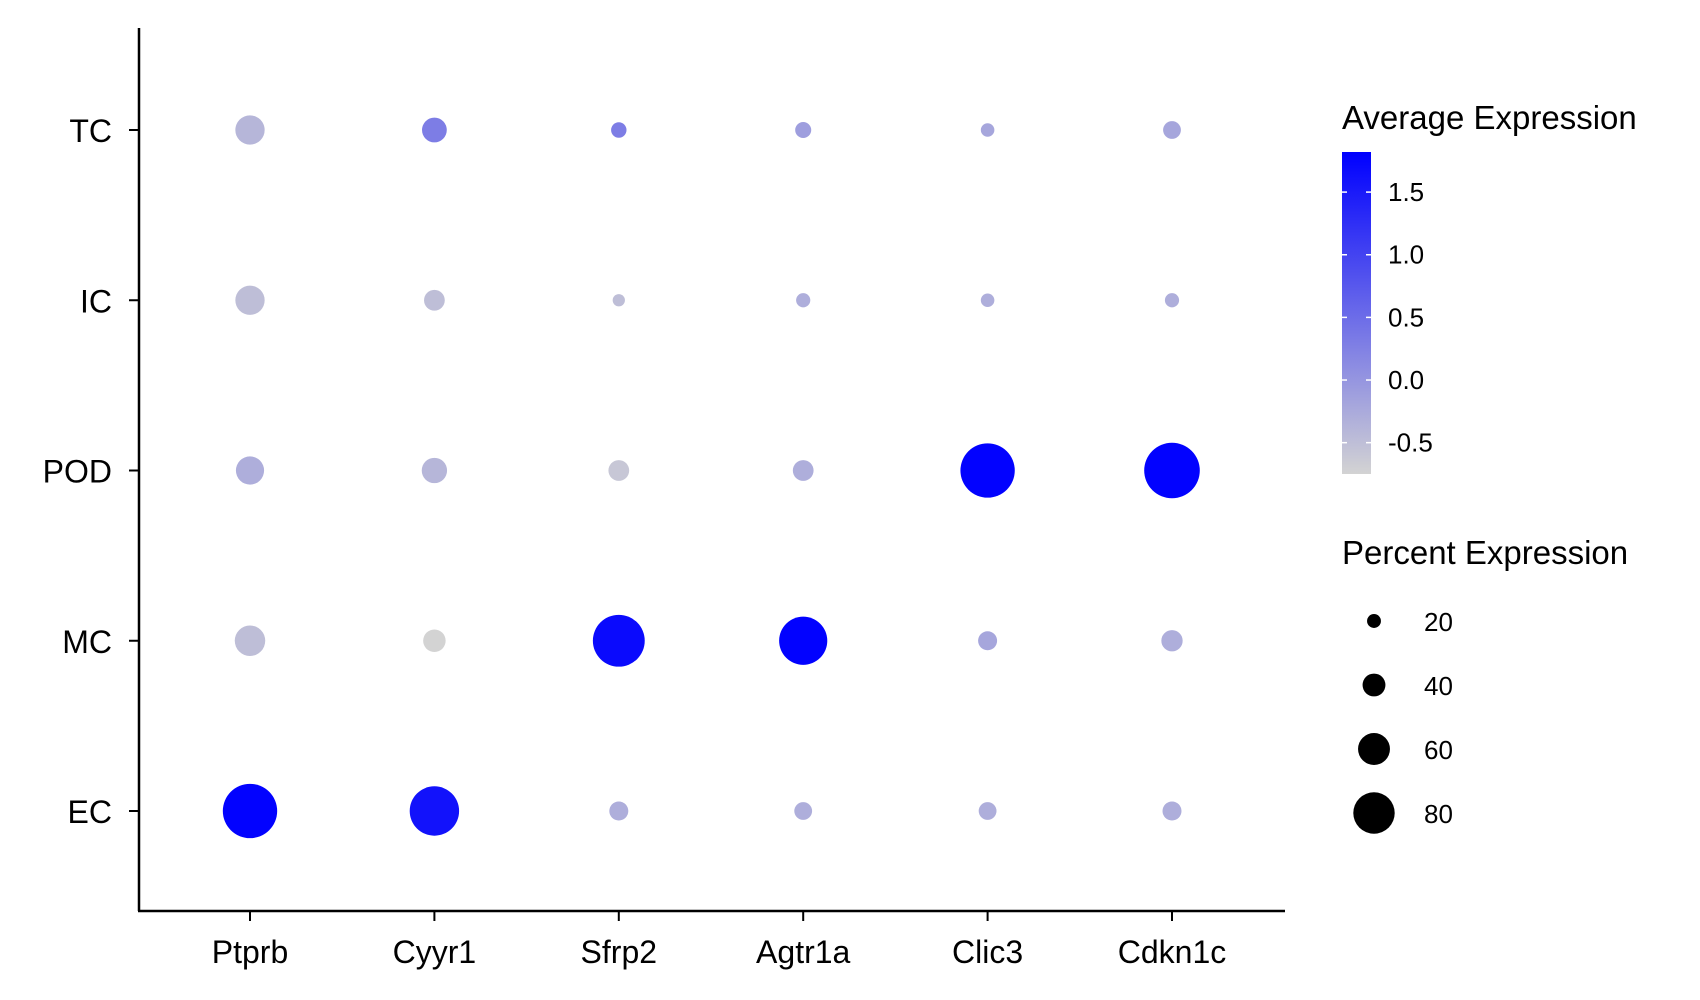 This screenshot has height=1000, width=1700. Describe the element at coordinates (1438, 686) in the screenshot. I see `size-legend-label: 40` at that location.